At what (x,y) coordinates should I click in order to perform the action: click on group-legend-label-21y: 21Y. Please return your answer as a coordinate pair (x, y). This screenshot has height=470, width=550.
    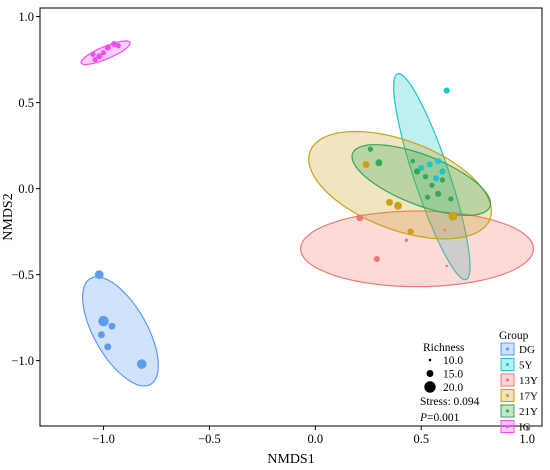
    Looking at the image, I should click on (528, 412).